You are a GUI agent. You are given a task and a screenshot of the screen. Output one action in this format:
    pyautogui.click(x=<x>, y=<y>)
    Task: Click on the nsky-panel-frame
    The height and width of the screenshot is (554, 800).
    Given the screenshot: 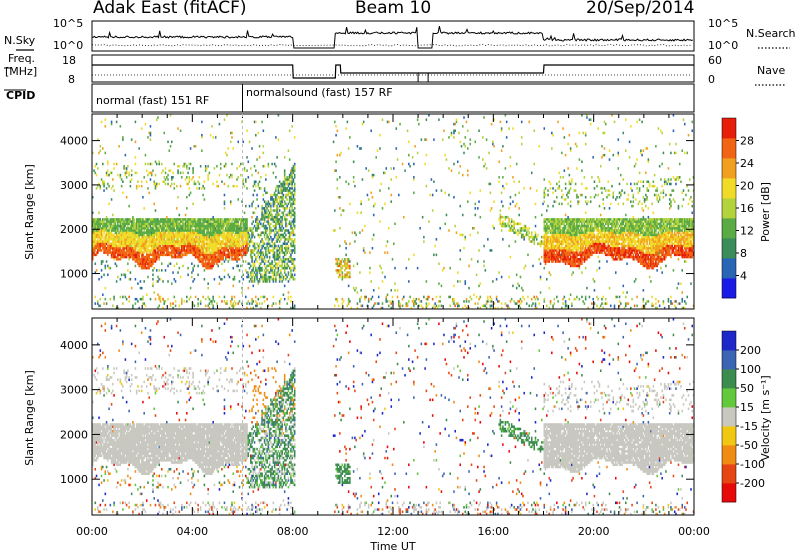 What is the action you would take?
    pyautogui.click(x=393, y=36)
    